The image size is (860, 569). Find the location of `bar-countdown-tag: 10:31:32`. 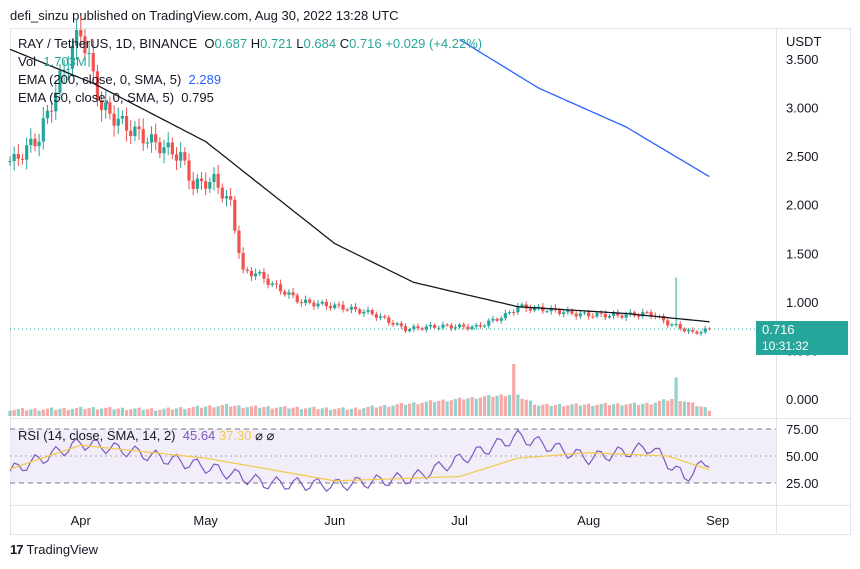

bar-countdown-tag: 10:31:32 is located at coordinates (802, 346).